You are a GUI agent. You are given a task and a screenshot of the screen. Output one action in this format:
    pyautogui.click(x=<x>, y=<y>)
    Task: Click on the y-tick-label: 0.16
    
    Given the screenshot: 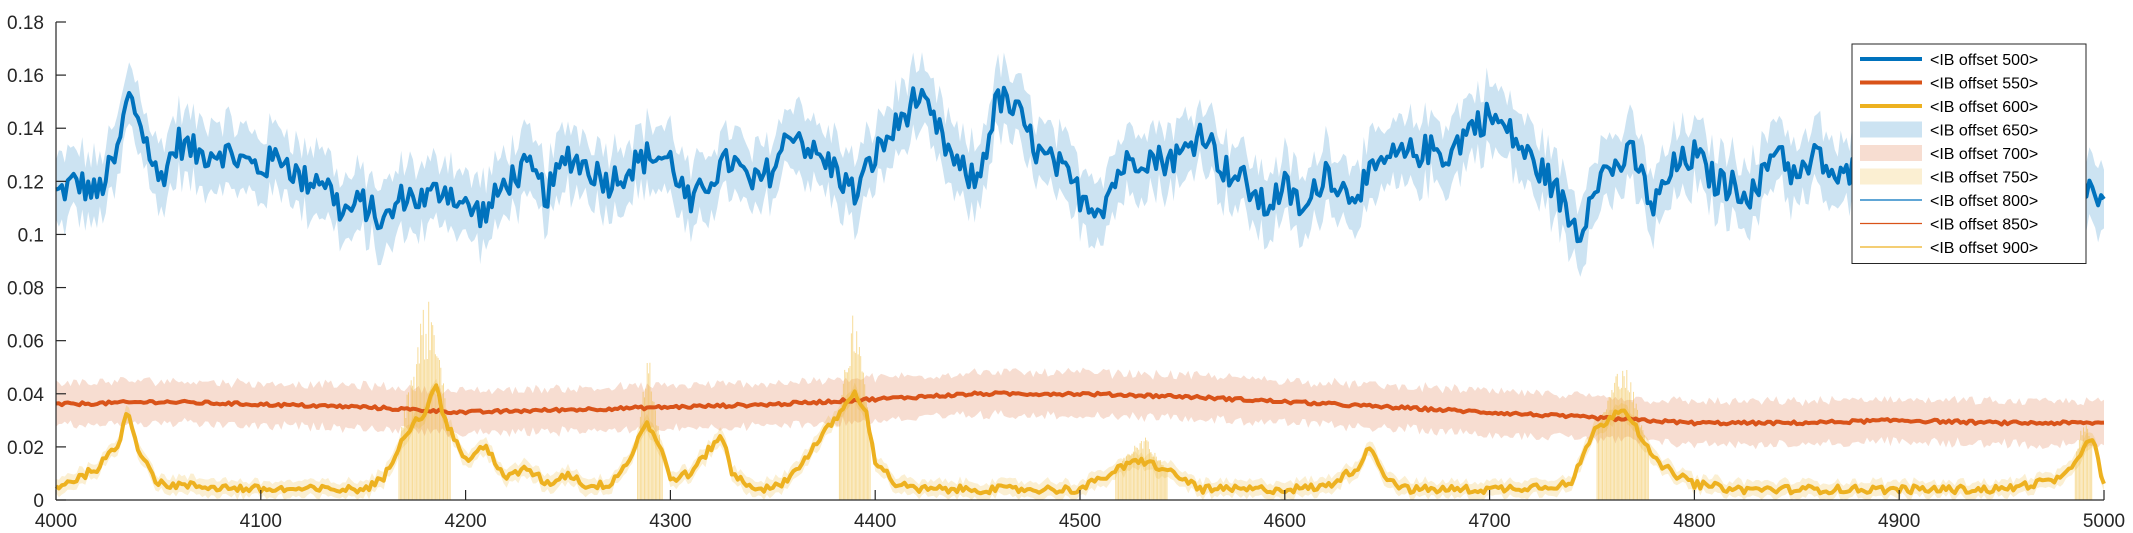 What is the action you would take?
    pyautogui.click(x=25, y=76)
    